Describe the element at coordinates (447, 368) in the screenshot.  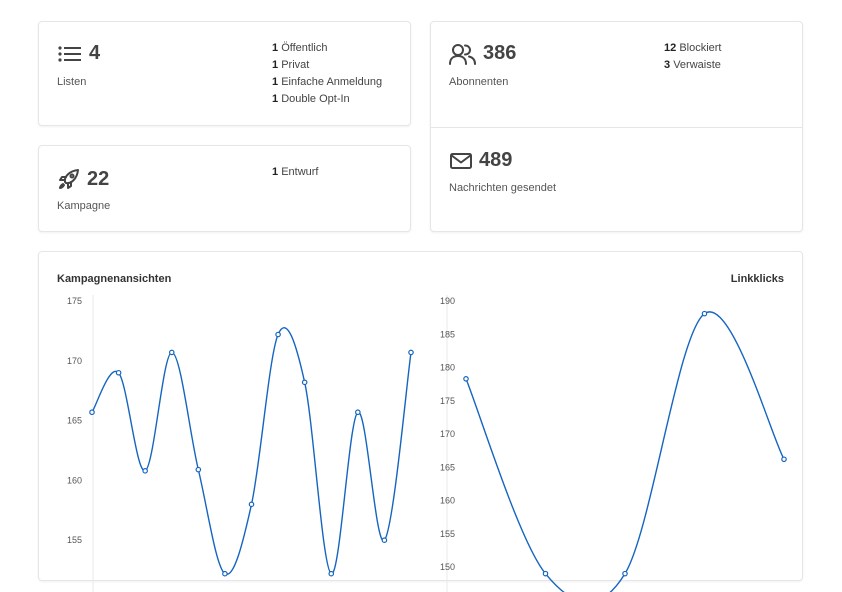
I see `y-tick-label: 180` at that location.